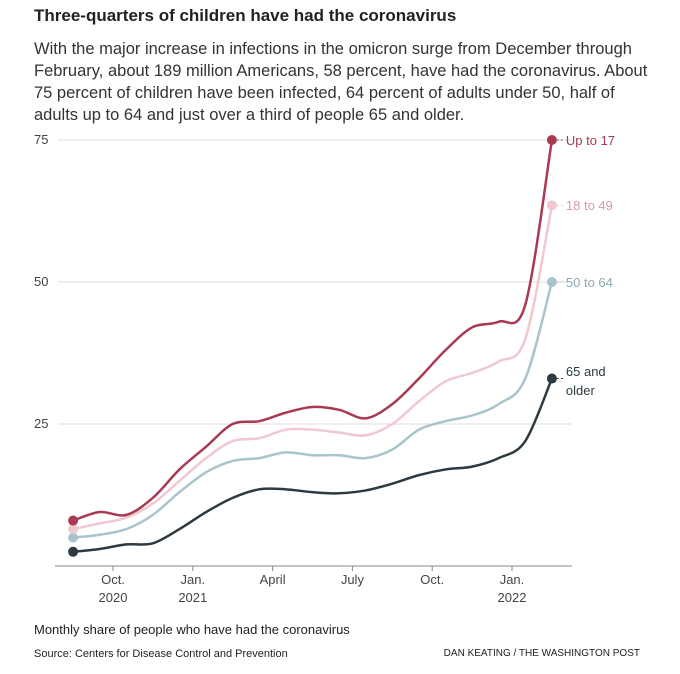  Describe the element at coordinates (589, 282) in the screenshot. I see `series-label: 50 to 64` at that location.